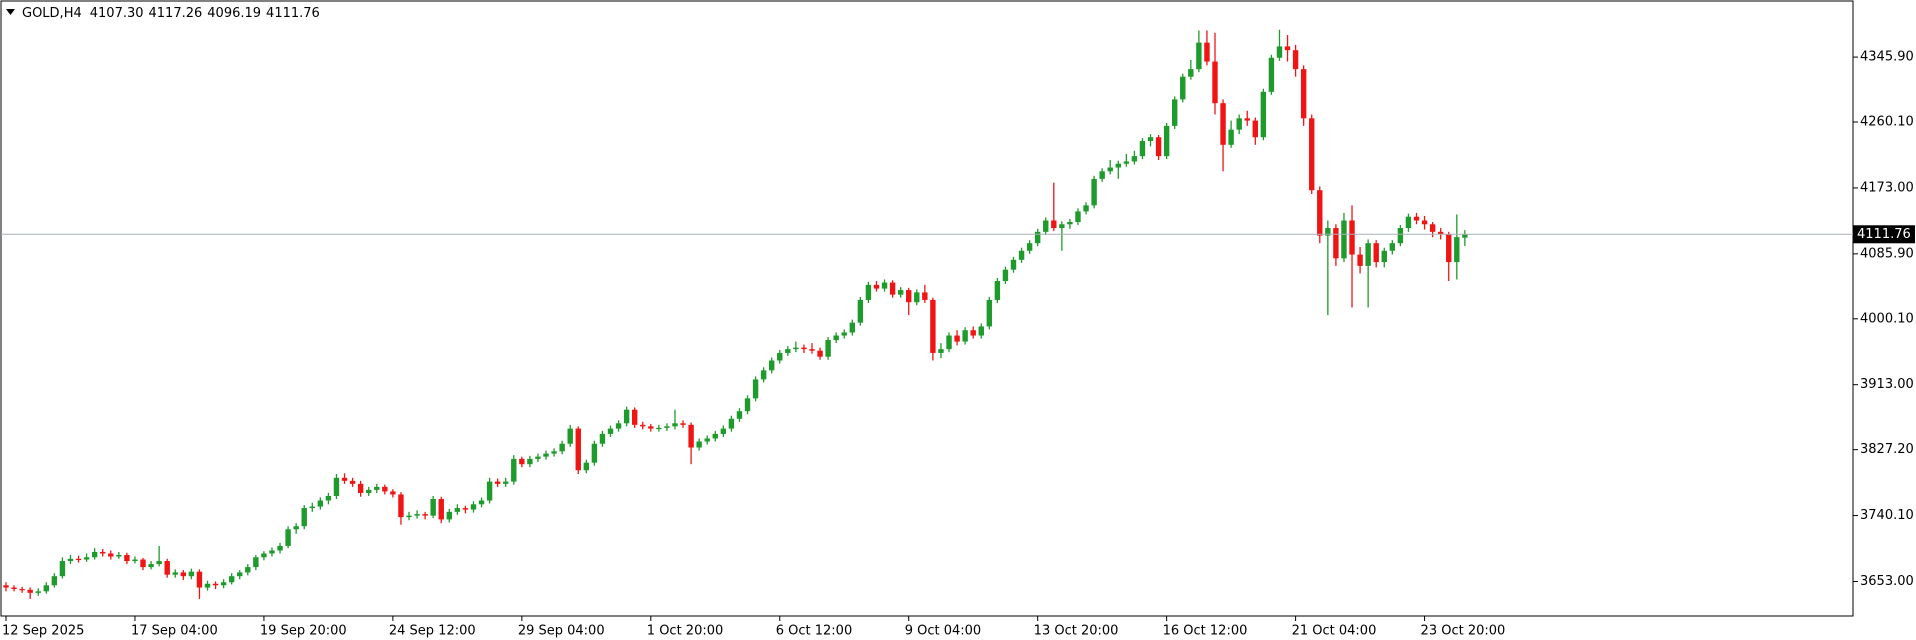 Image resolution: width=1916 pixels, height=640 pixels. What do you see at coordinates (1887, 122) in the screenshot?
I see `y-tick-label: 4260.10` at bounding box center [1887, 122].